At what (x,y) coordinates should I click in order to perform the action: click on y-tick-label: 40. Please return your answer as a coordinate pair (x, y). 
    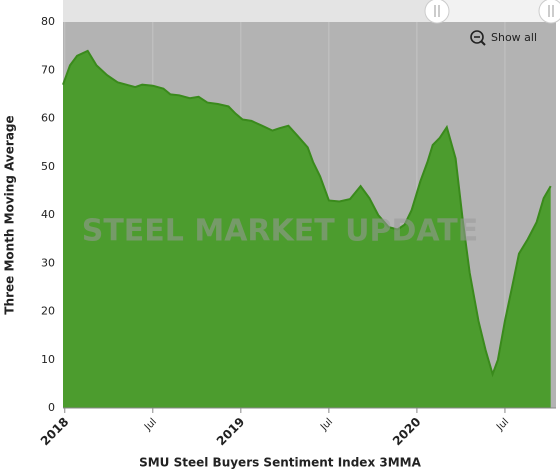
    Looking at the image, I should click on (48, 214).